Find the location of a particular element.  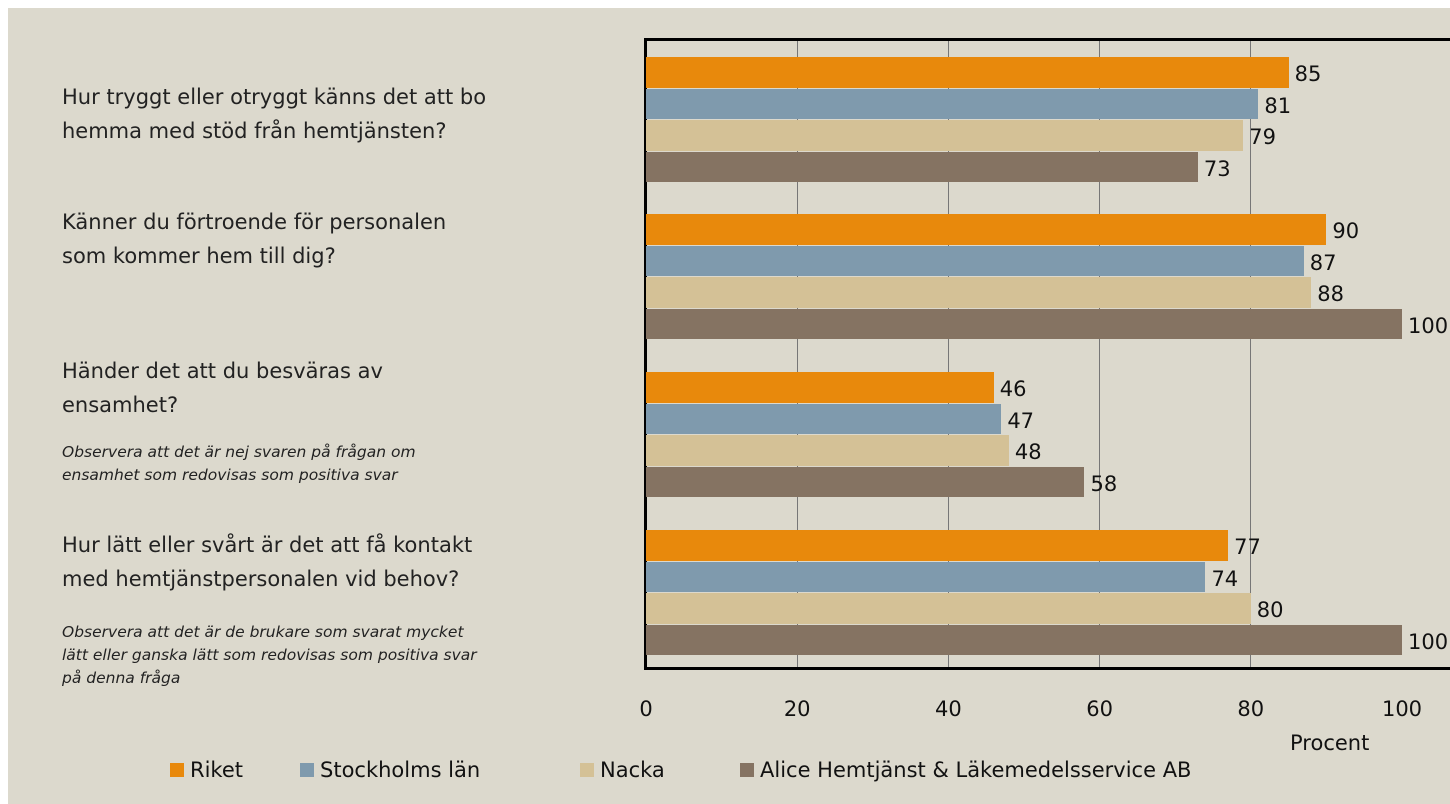

value-label: 74 is located at coordinates (1225, 578).